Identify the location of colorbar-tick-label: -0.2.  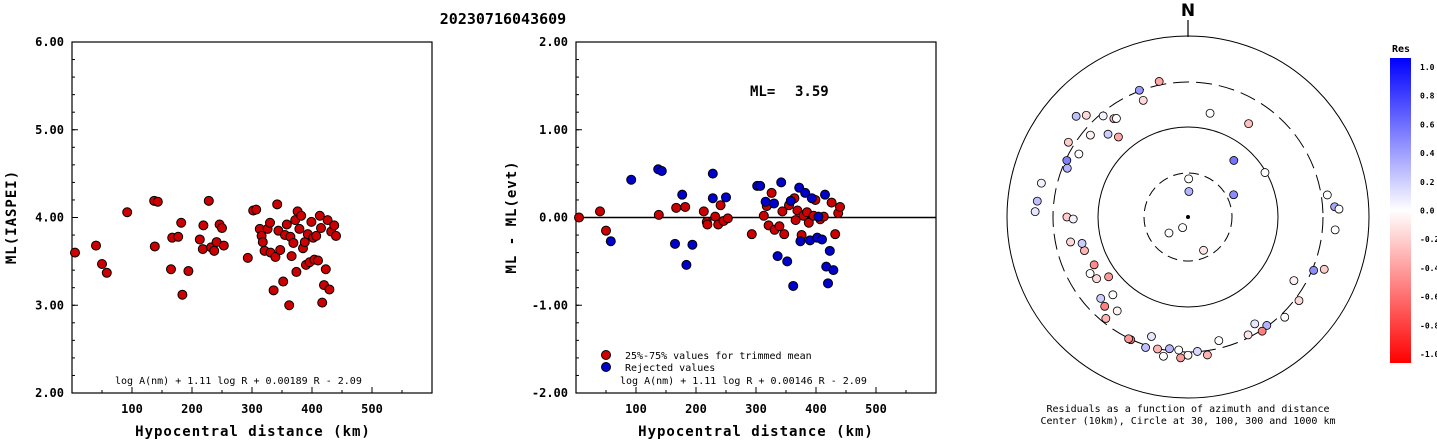
(1428, 239).